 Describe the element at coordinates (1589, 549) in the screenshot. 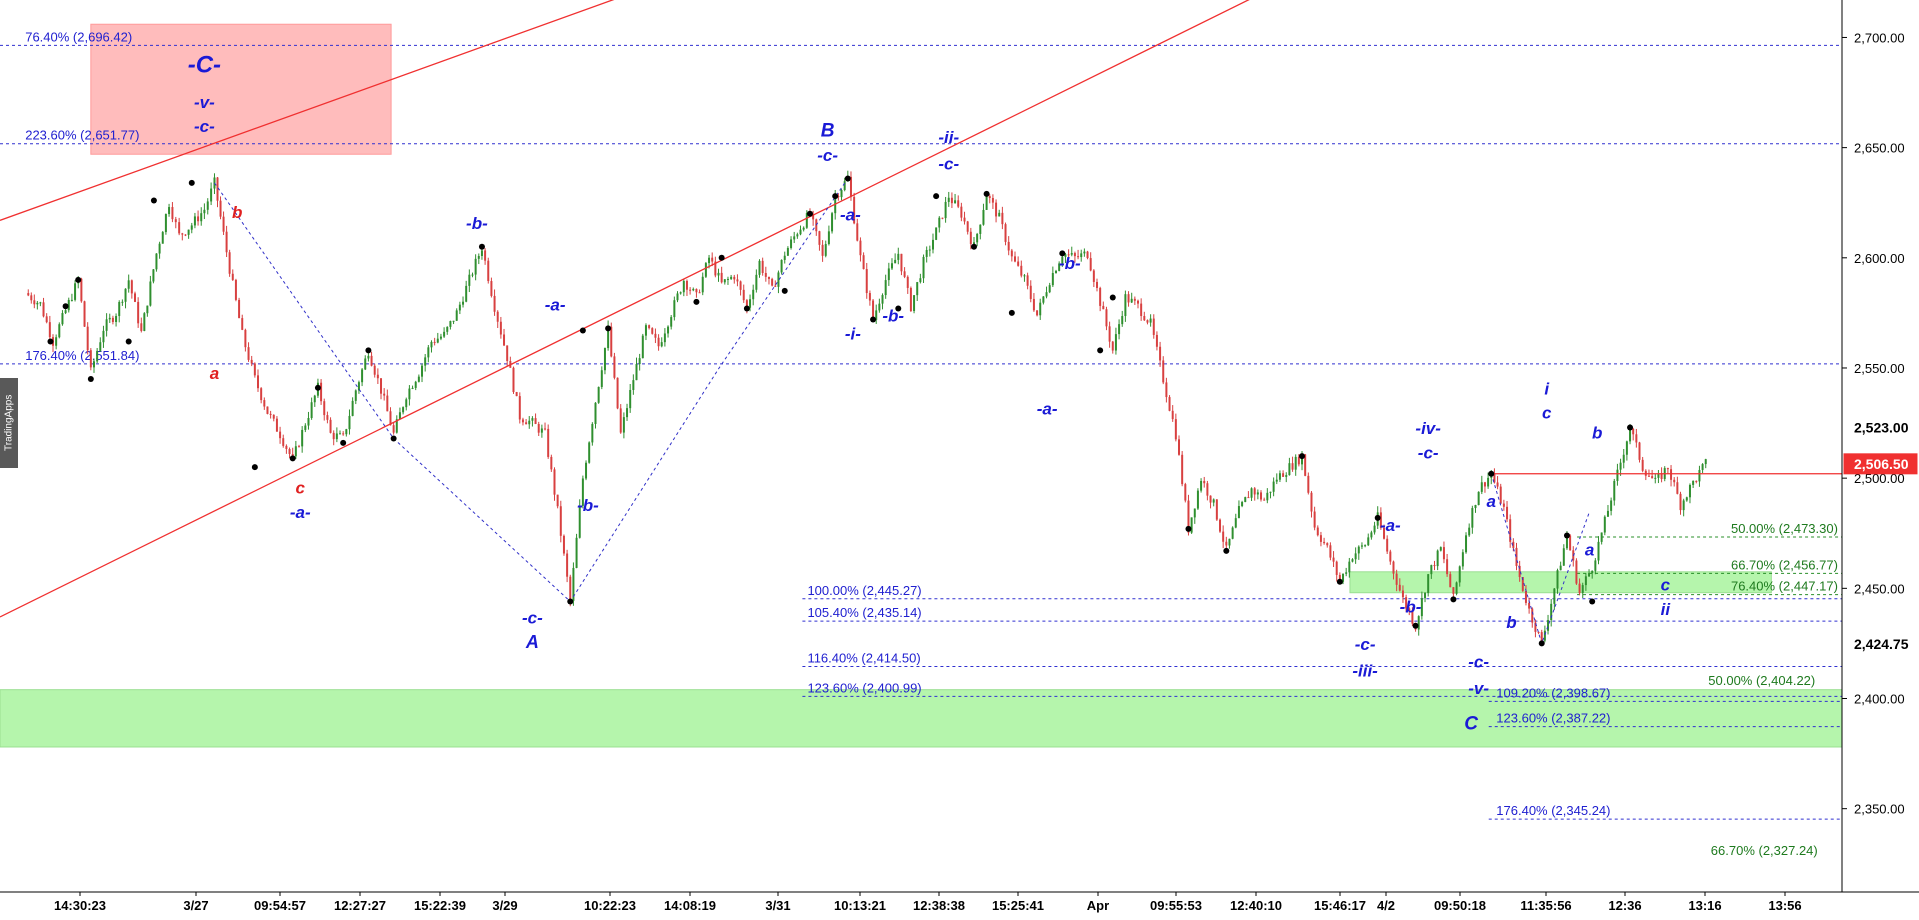

I see `wave-label: a` at that location.